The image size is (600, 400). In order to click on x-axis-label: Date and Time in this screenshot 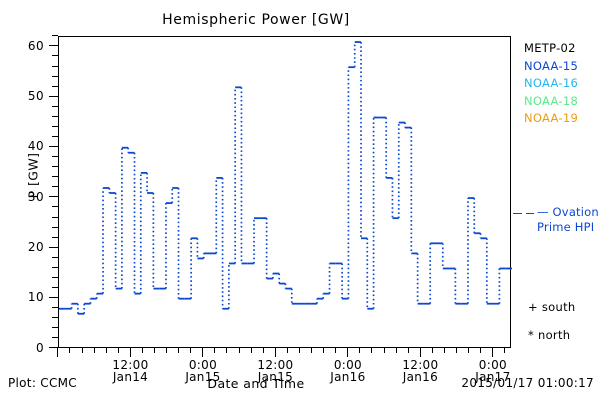, I will do `click(256, 383)`.